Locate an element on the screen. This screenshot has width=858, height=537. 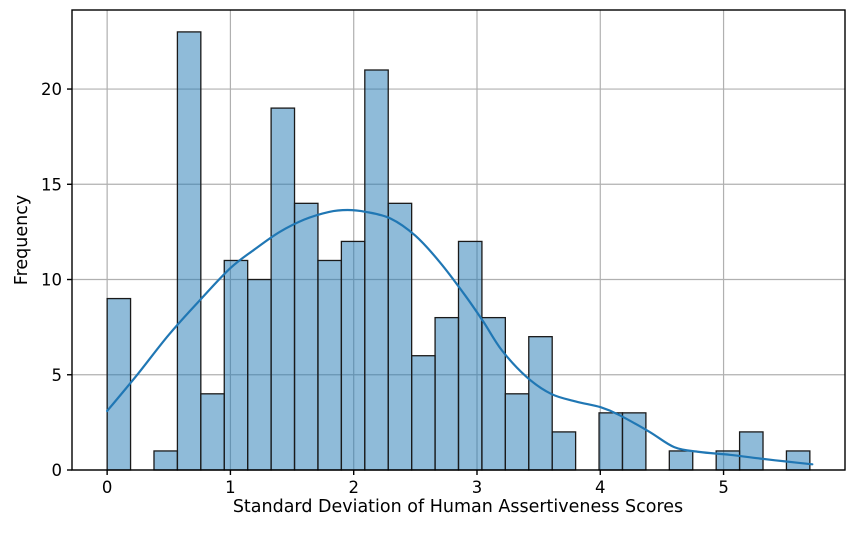
x-tick-label: 2 is located at coordinates (353, 487).